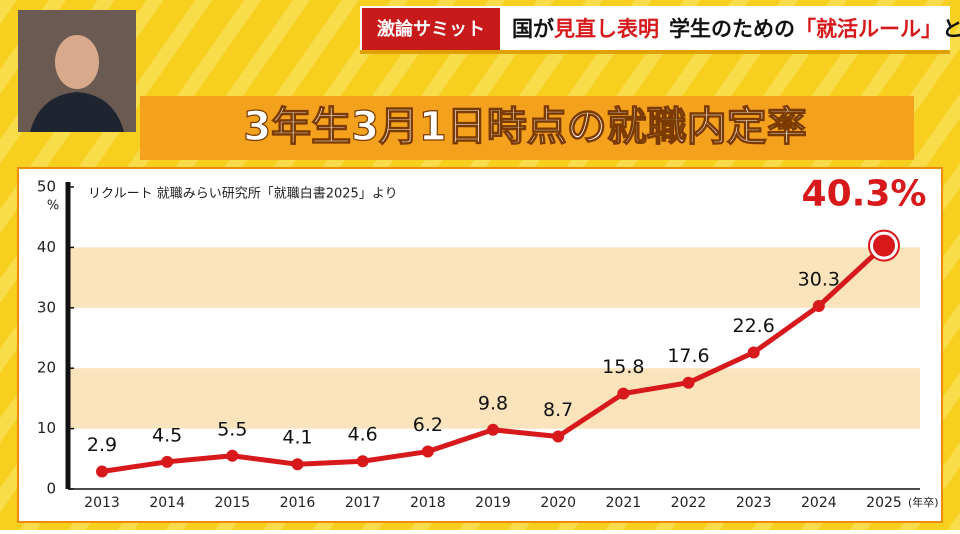  What do you see at coordinates (819, 279) in the screenshot?
I see `value-label: 30.3` at bounding box center [819, 279].